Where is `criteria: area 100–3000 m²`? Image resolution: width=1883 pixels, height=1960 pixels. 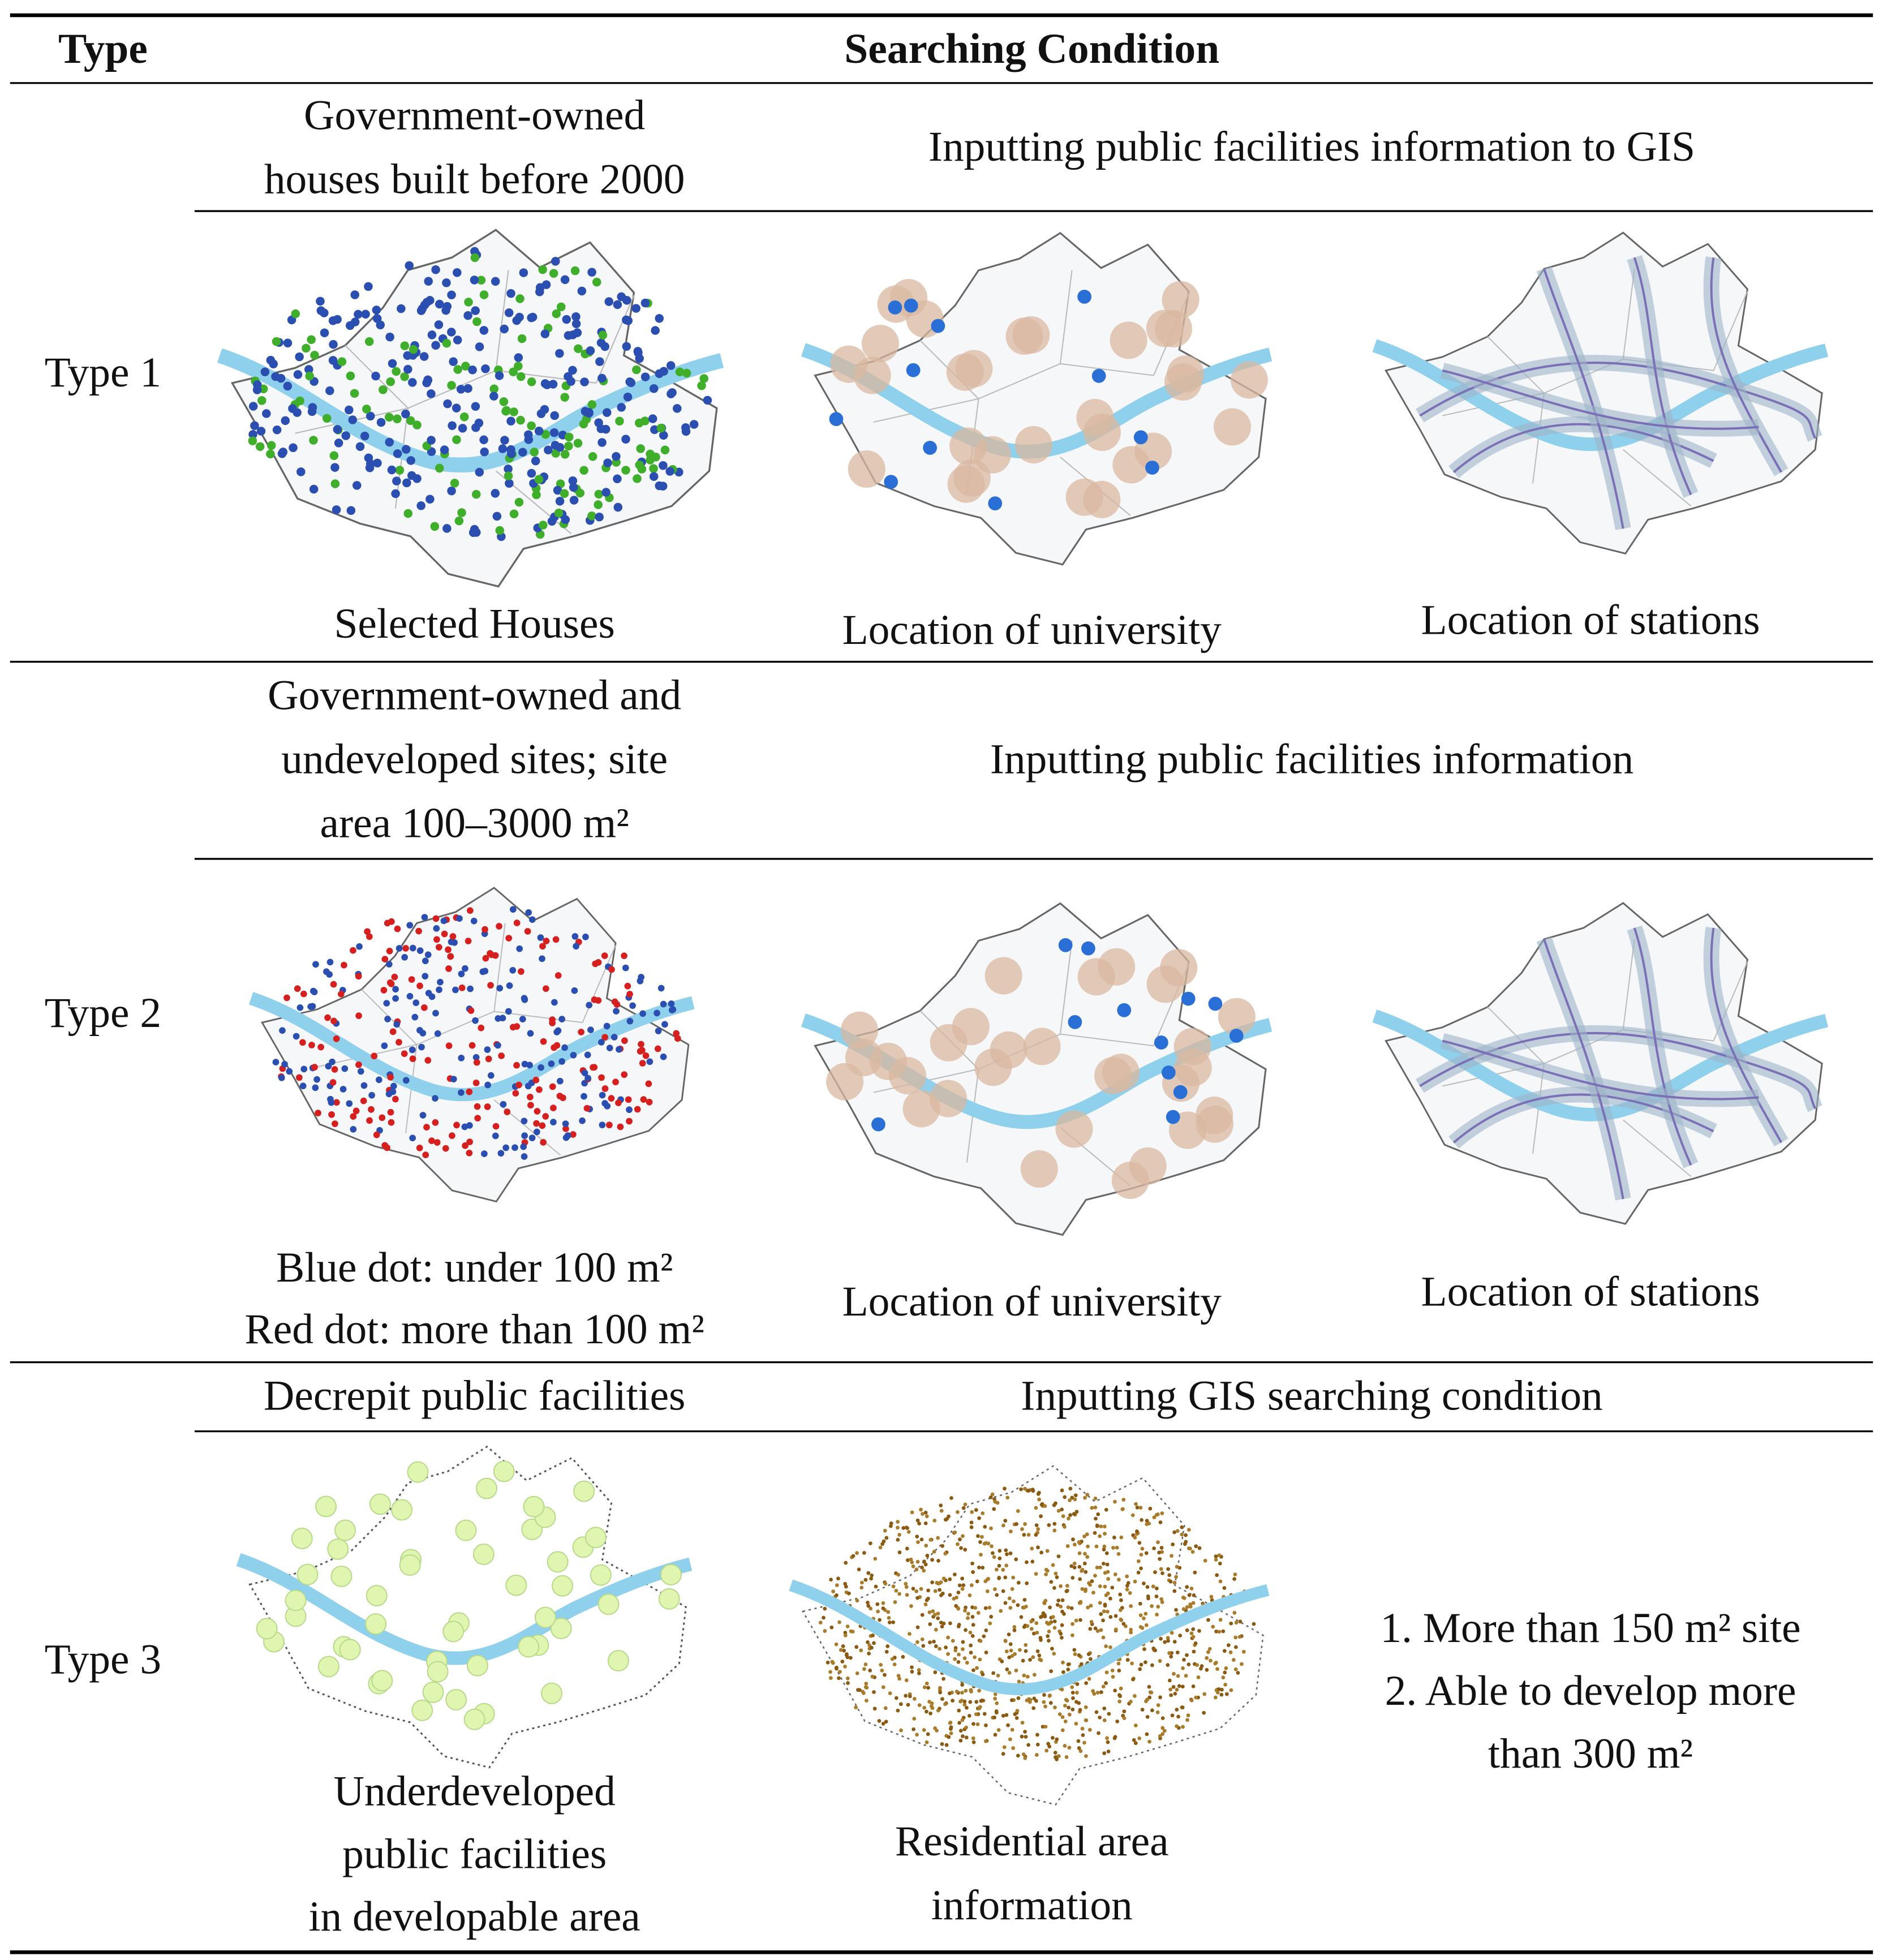 criteria: area 100–3000 m² is located at coordinates (474, 823).